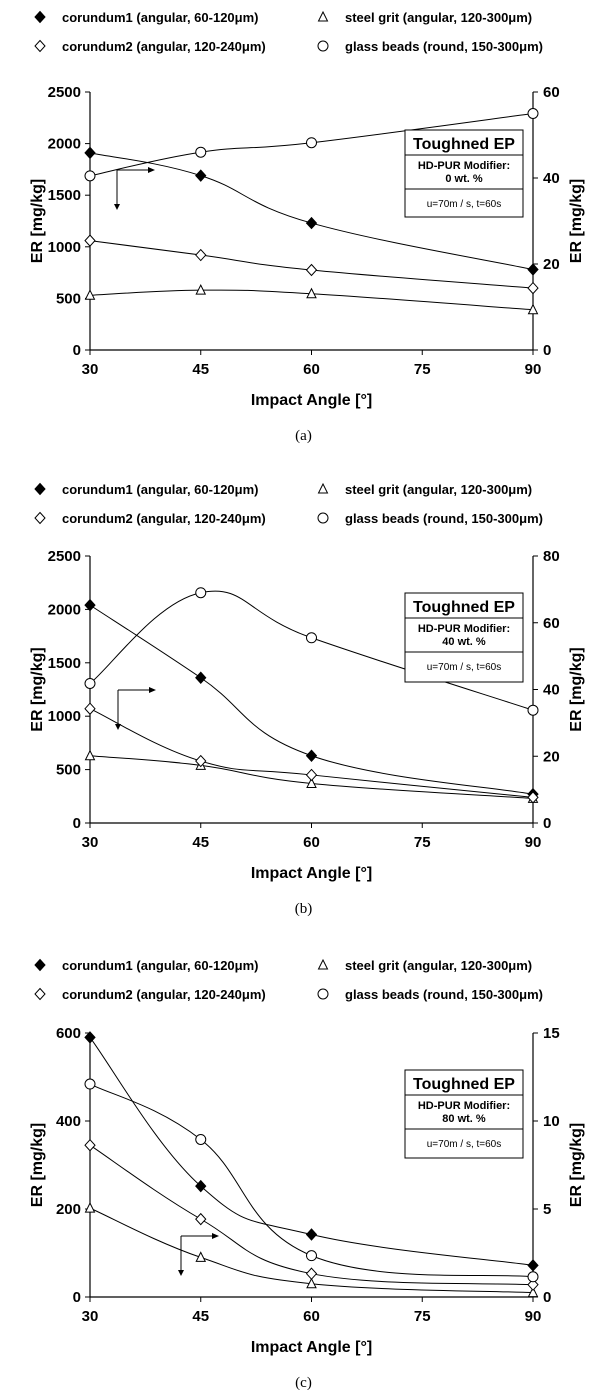 This screenshot has width=601, height=1390. What do you see at coordinates (68, 1033) in the screenshot?
I see `y-tick-label: 600` at bounding box center [68, 1033].